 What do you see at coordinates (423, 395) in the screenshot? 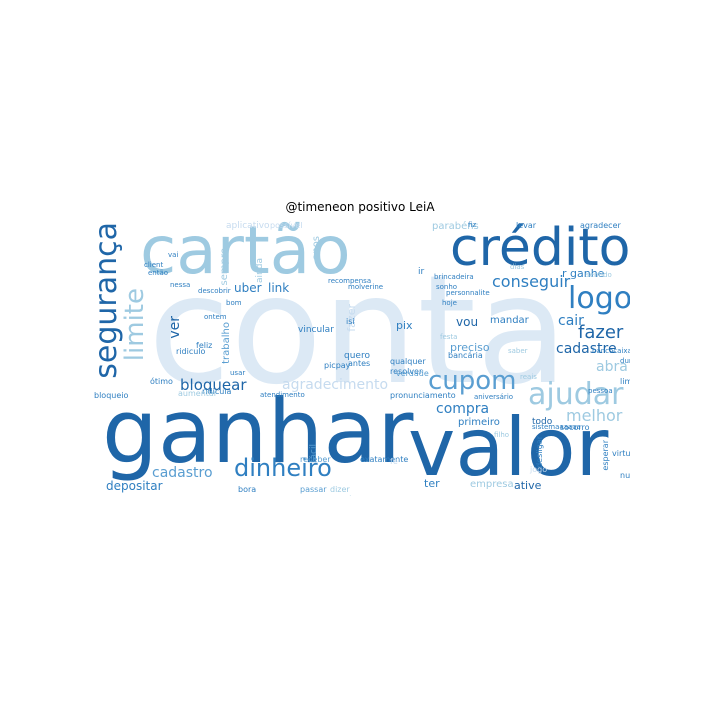
I see `word-cloud-word: pronunciamento` at bounding box center [423, 395].